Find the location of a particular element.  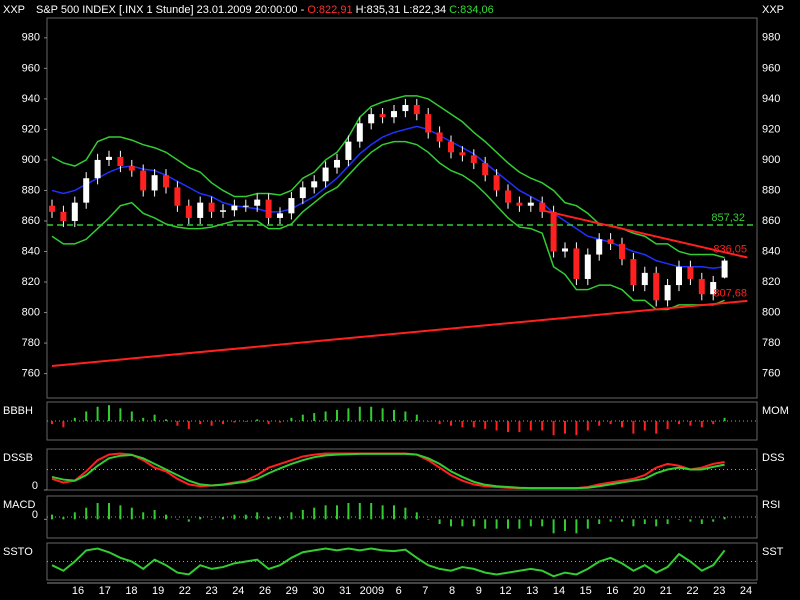

trend-label: 836,05 is located at coordinates (730, 249).